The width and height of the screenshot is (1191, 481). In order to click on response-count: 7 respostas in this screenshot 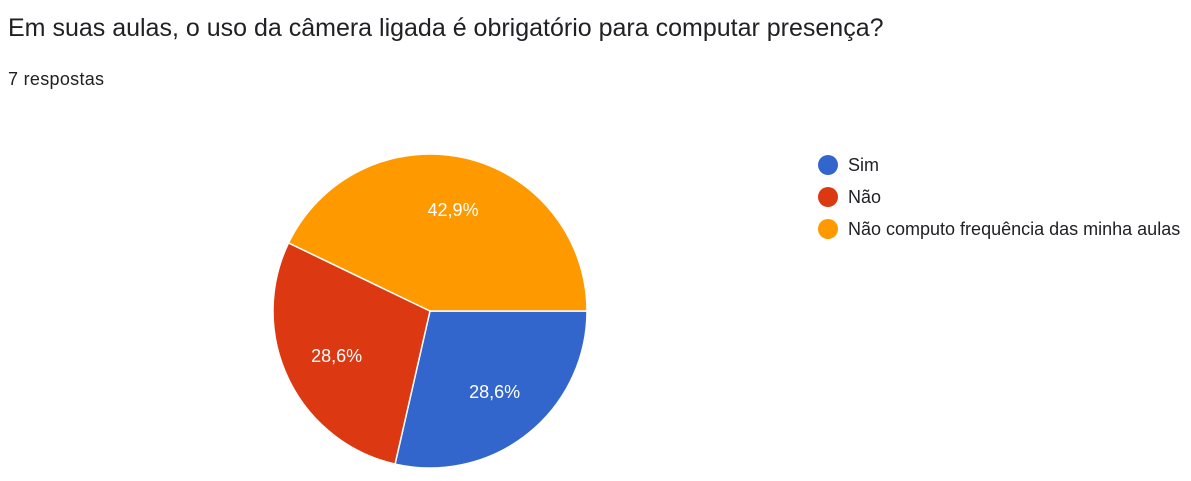, I will do `click(56, 79)`.